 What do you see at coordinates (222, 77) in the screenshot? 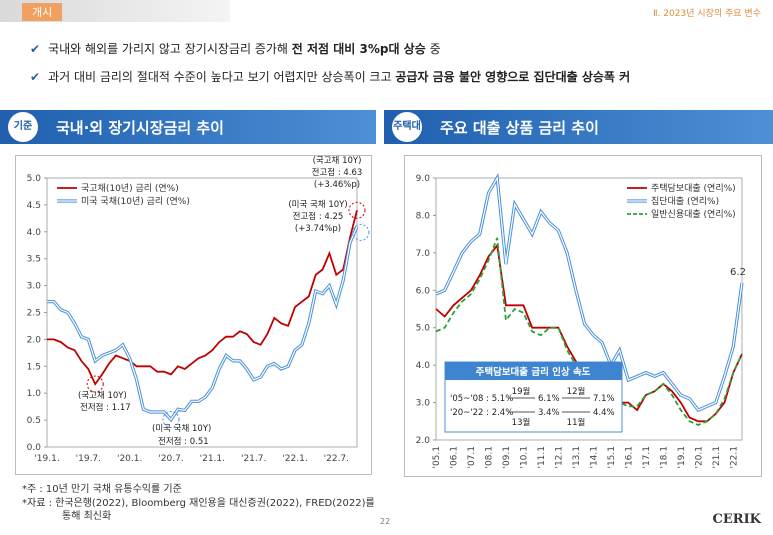
I see `text: 과거 대비 금리의 절대적 수준이 높다고 보기 어렵지만 상승폭이 크고` at bounding box center [222, 77].